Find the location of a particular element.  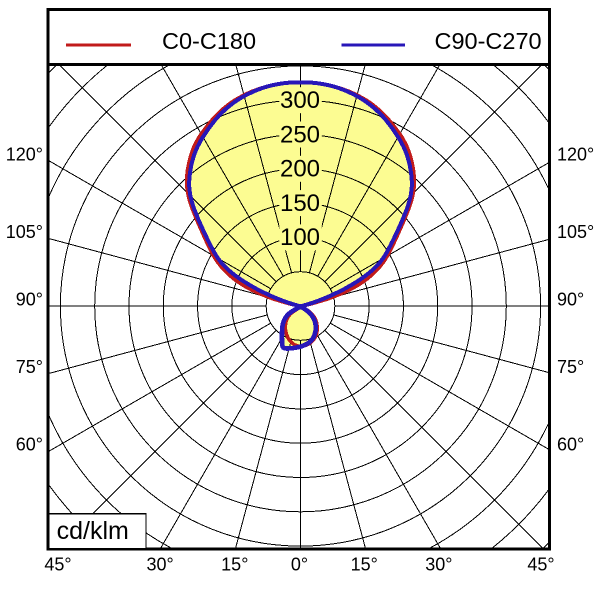

svg-text: 100 is located at coordinates (300, 237).